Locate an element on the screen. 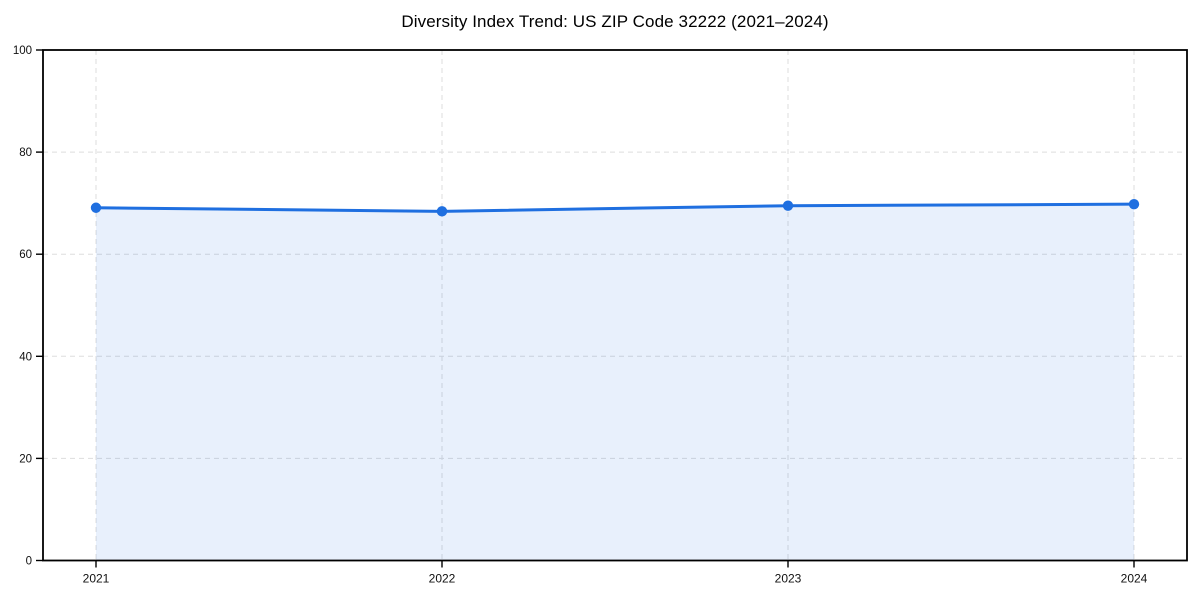 This screenshot has width=1200, height=600. data-point-2023 is located at coordinates (788, 205).